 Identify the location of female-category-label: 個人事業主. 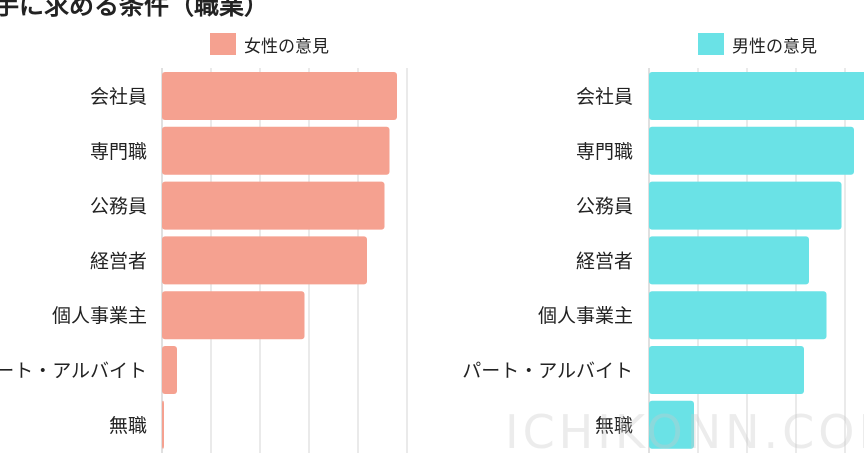
(99, 316).